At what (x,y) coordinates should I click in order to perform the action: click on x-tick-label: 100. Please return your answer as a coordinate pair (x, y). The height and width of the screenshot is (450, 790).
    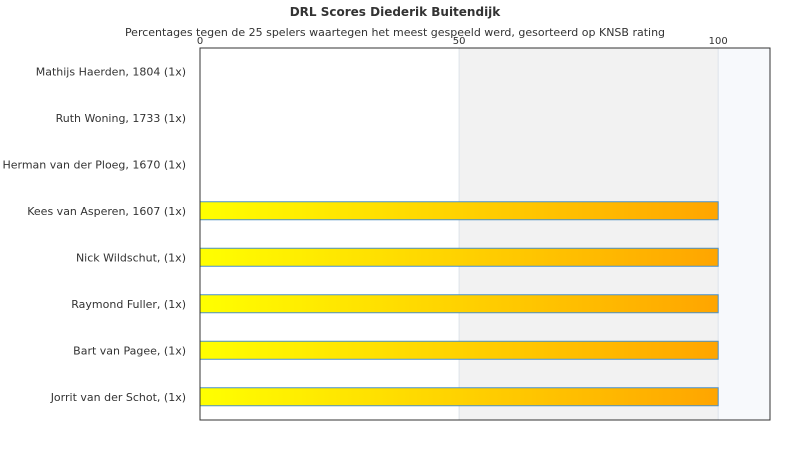
    Looking at the image, I should click on (718, 41).